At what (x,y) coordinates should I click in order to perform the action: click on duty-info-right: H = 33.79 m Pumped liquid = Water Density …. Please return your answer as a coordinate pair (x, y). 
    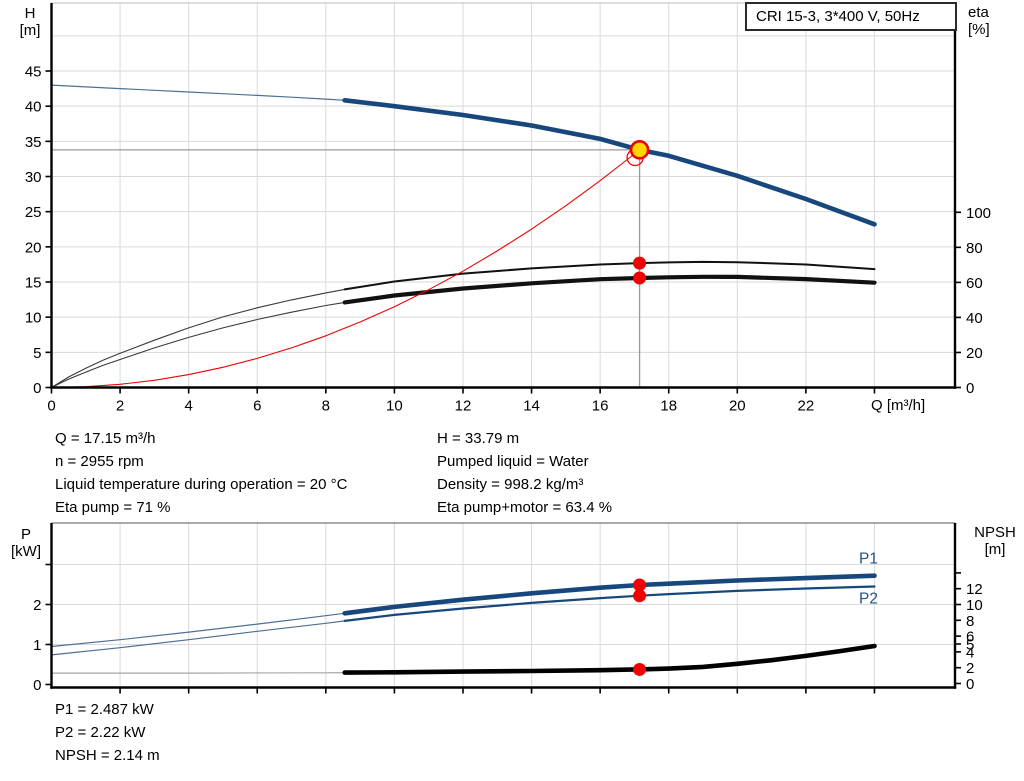
    Looking at the image, I should click on (524, 473).